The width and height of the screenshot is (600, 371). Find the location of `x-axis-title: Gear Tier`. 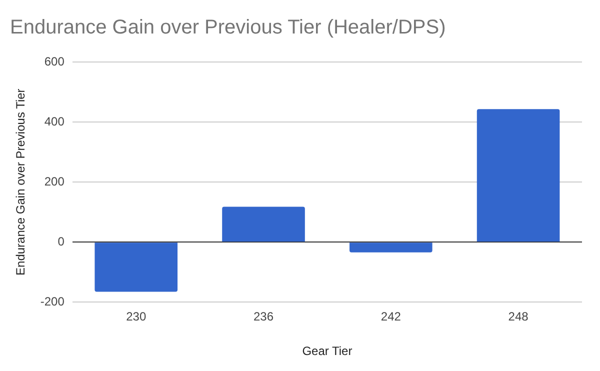

x-axis-title: Gear Tier is located at coordinates (327, 351).